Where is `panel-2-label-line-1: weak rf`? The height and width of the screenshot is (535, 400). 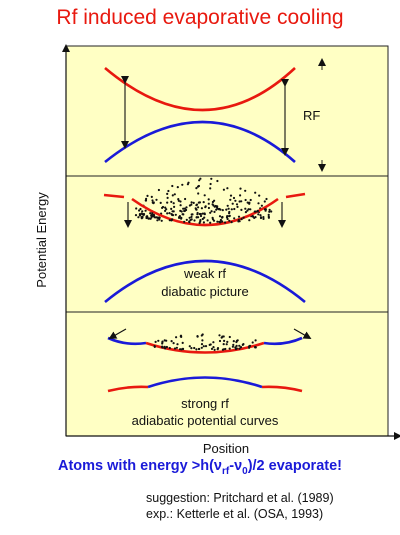
panel-2-label-line-1: weak rf is located at coordinates (204, 273).